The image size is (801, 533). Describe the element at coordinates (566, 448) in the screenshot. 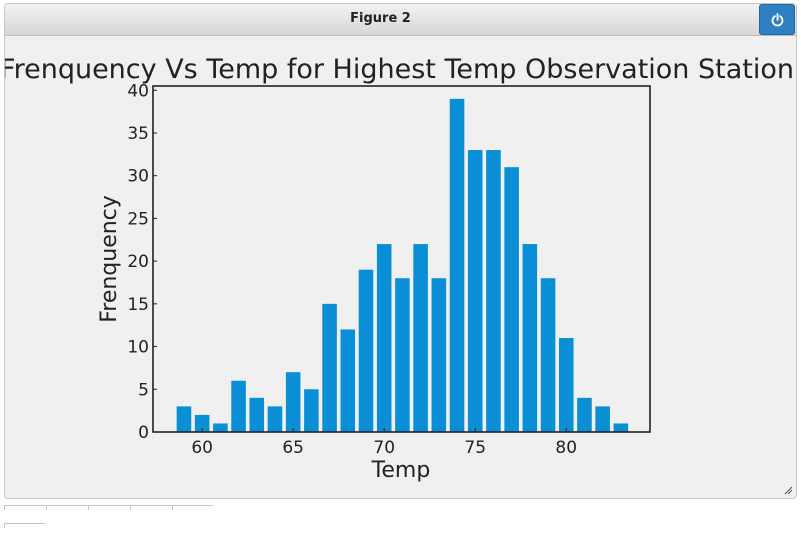

I see `x-tick-label: 80` at that location.